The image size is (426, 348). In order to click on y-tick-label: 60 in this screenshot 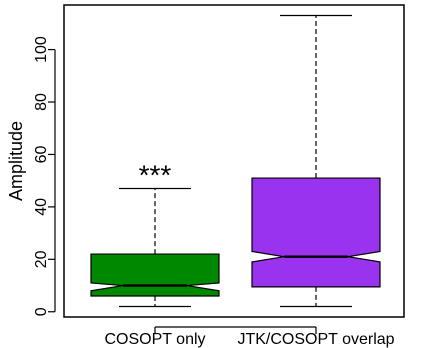, I will do `click(41, 154)`.